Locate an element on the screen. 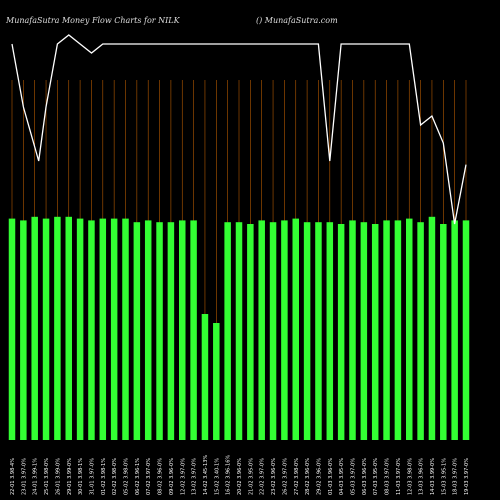 The width and height of the screenshot is (500, 500). x-tick-label: 01-02 3.98-1% is located at coordinates (104, 476).